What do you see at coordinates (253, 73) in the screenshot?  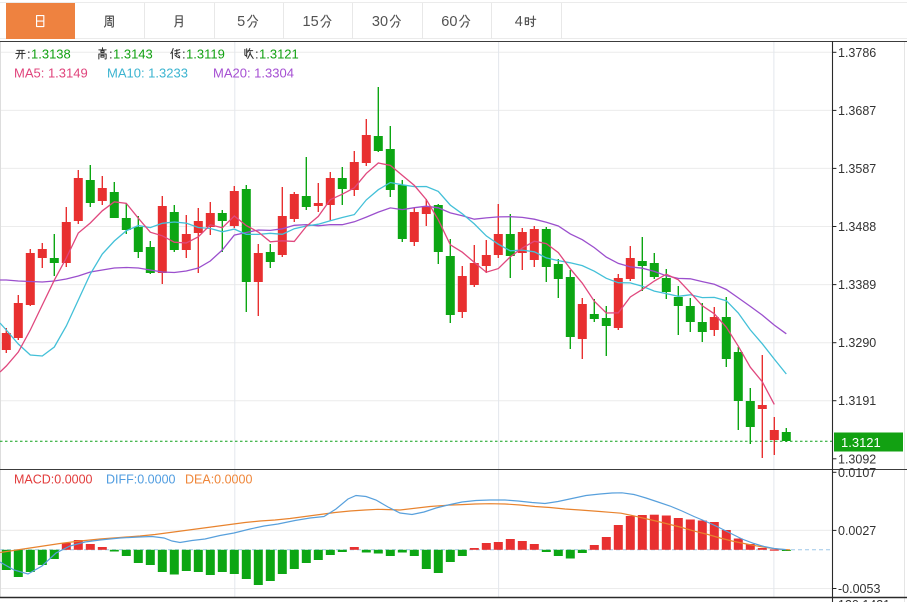 I see `svg-text: MA20: 1.3304` at bounding box center [253, 73].